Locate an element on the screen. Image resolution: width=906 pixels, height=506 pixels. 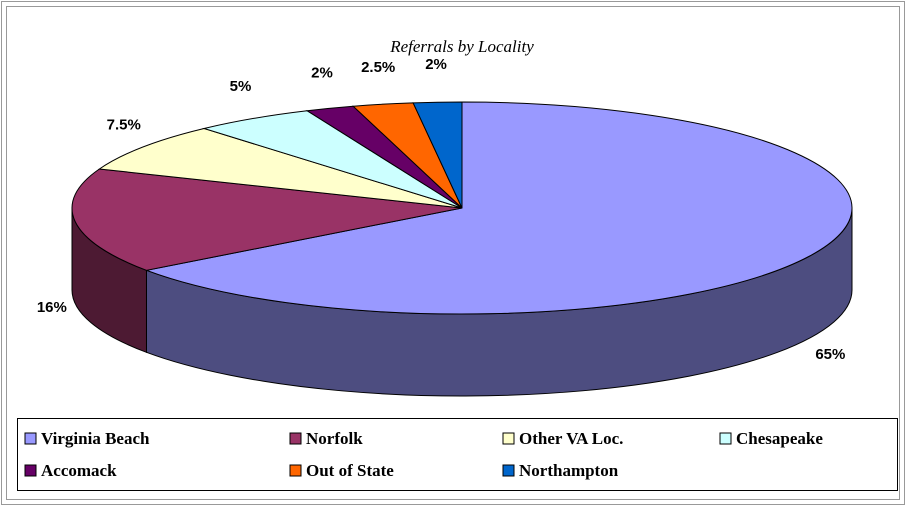
legend-label: Chesapeake is located at coordinates (779, 438).